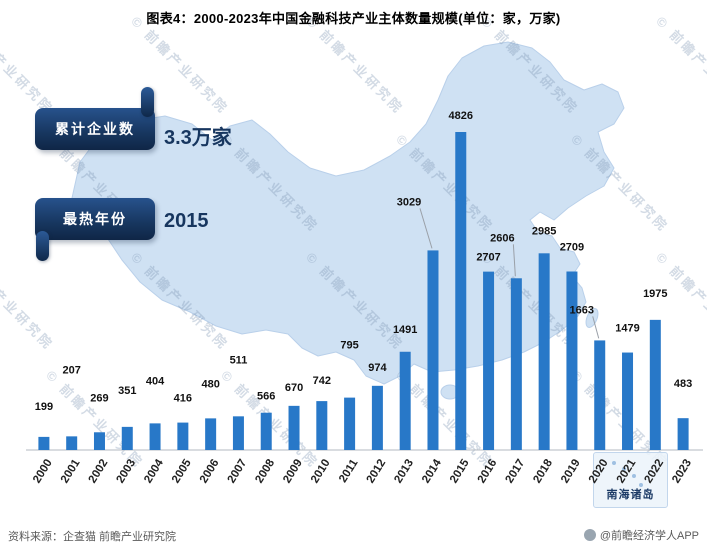 This screenshot has height=555, width=707. I want to click on x-axis-label: 2003, so click(126, 471).